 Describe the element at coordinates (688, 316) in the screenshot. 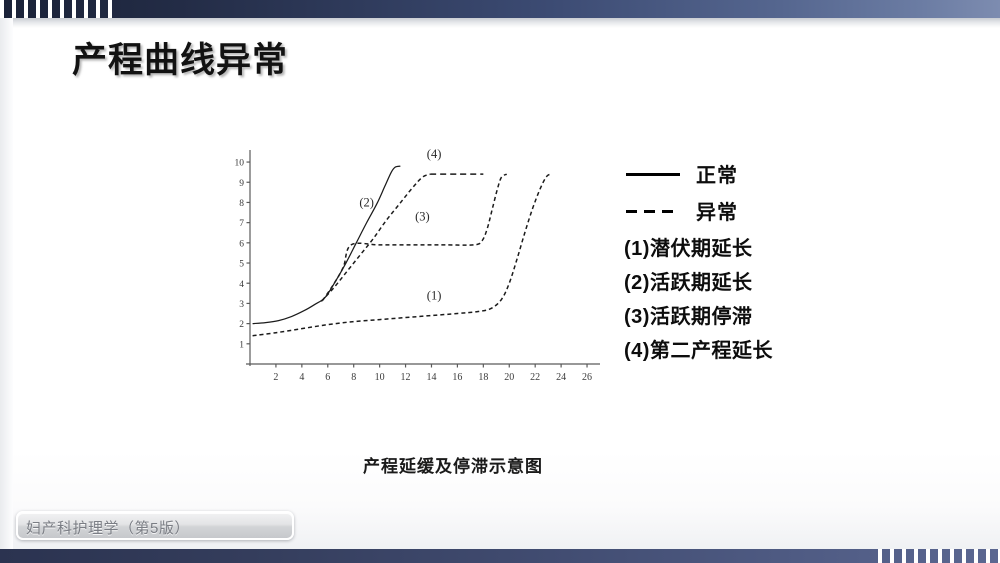

I see `legend-item-3: (3)活跃期停滞` at that location.